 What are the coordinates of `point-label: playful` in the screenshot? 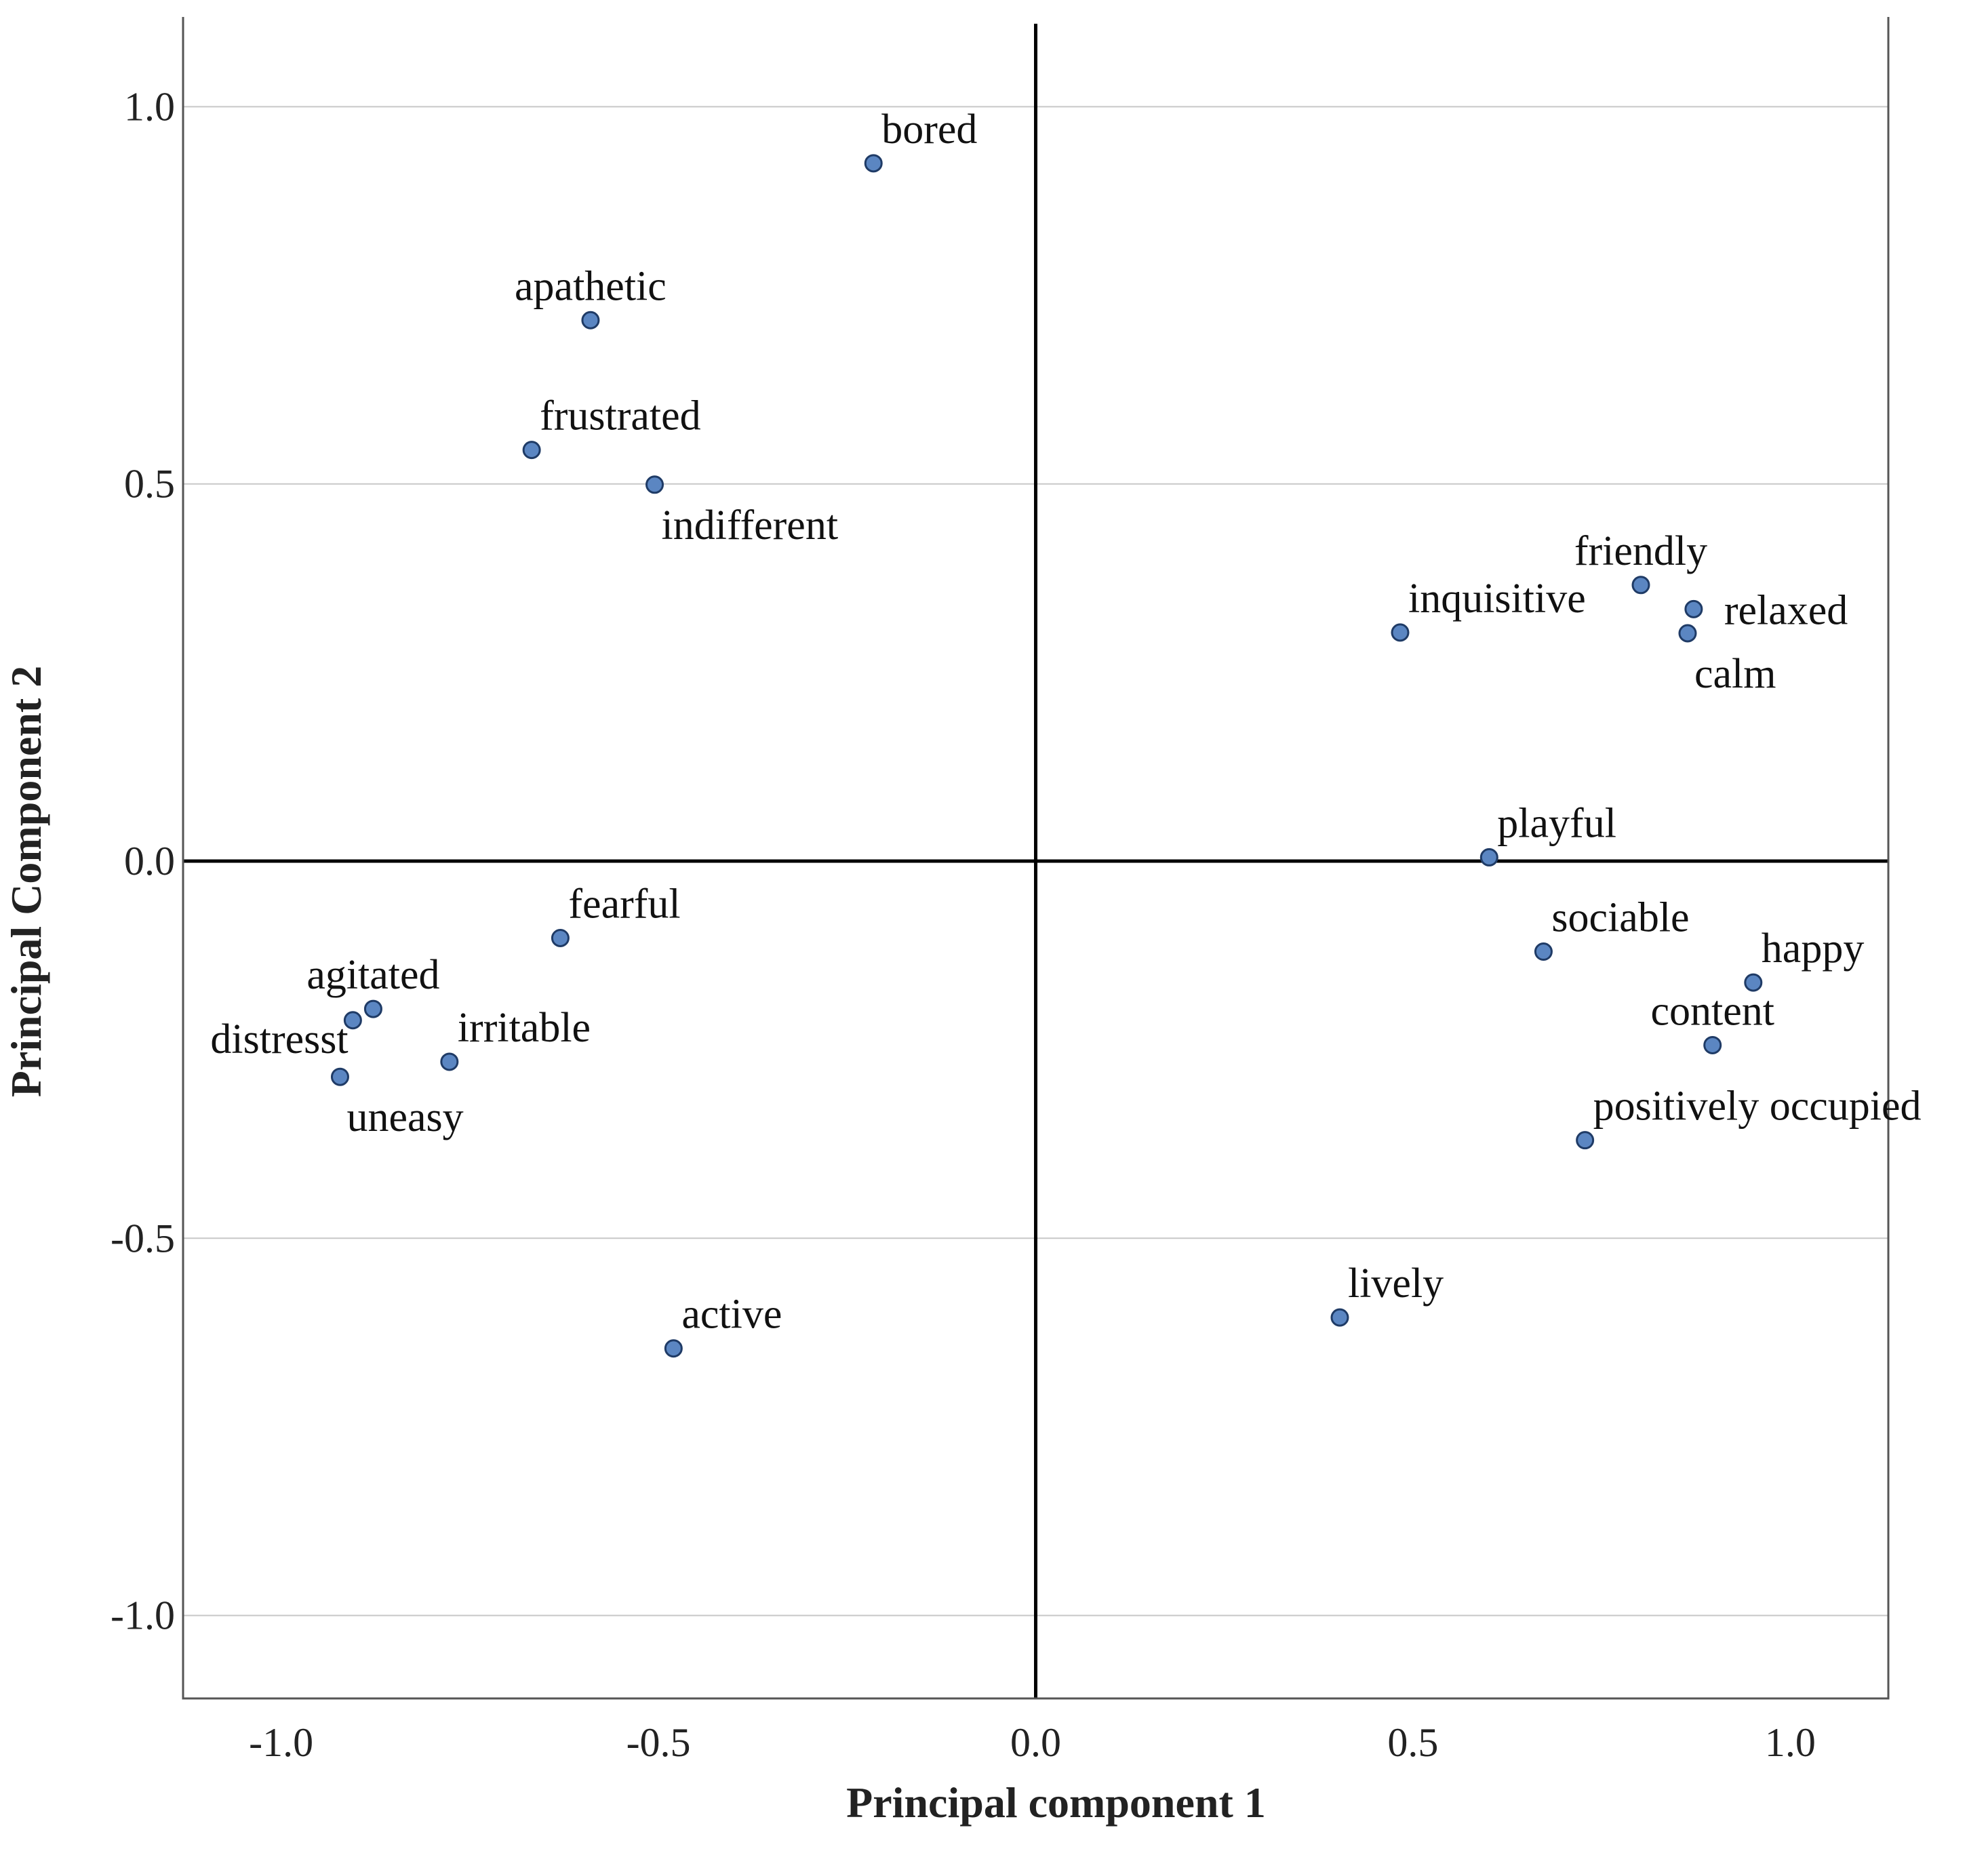 It's located at (1556, 823).